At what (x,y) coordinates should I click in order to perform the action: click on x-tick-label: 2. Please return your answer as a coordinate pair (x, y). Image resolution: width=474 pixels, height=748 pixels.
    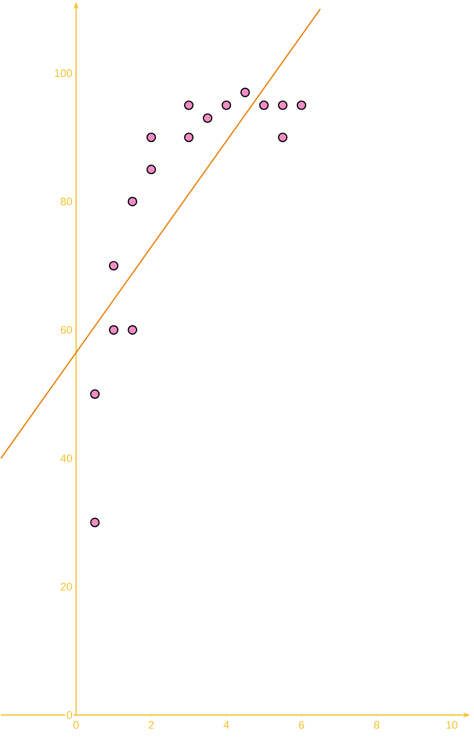
    Looking at the image, I should click on (151, 725).